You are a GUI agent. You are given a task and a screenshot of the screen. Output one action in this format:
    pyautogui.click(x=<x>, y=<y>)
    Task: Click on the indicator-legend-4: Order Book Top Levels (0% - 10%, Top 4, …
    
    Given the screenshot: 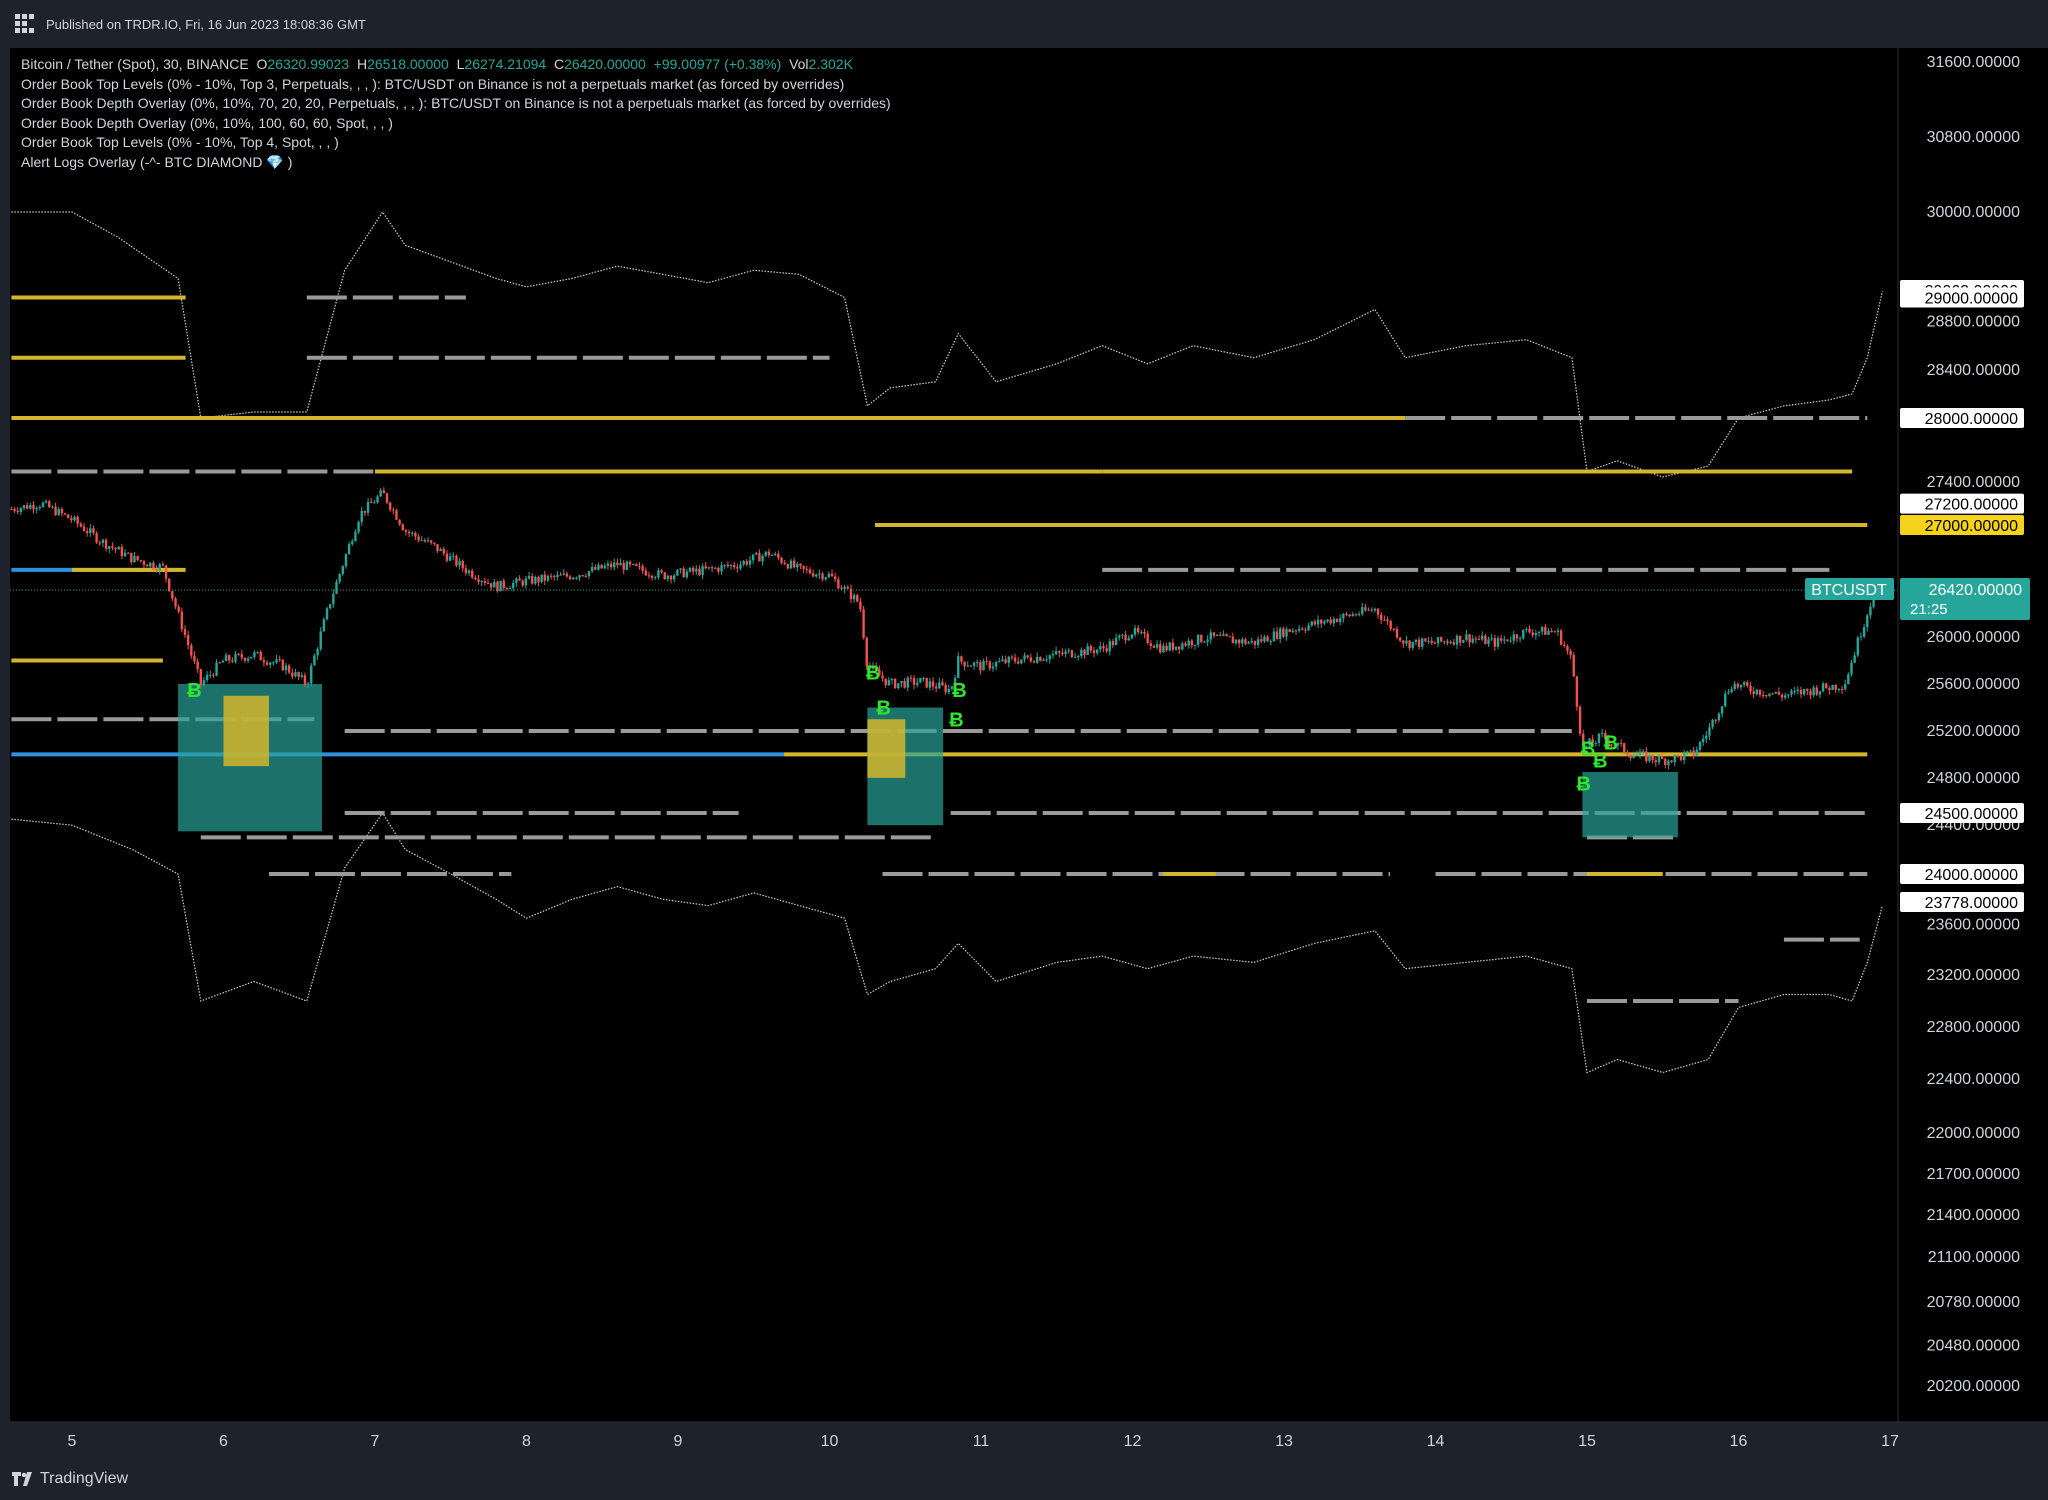 What is the action you would take?
    pyautogui.click(x=180, y=142)
    